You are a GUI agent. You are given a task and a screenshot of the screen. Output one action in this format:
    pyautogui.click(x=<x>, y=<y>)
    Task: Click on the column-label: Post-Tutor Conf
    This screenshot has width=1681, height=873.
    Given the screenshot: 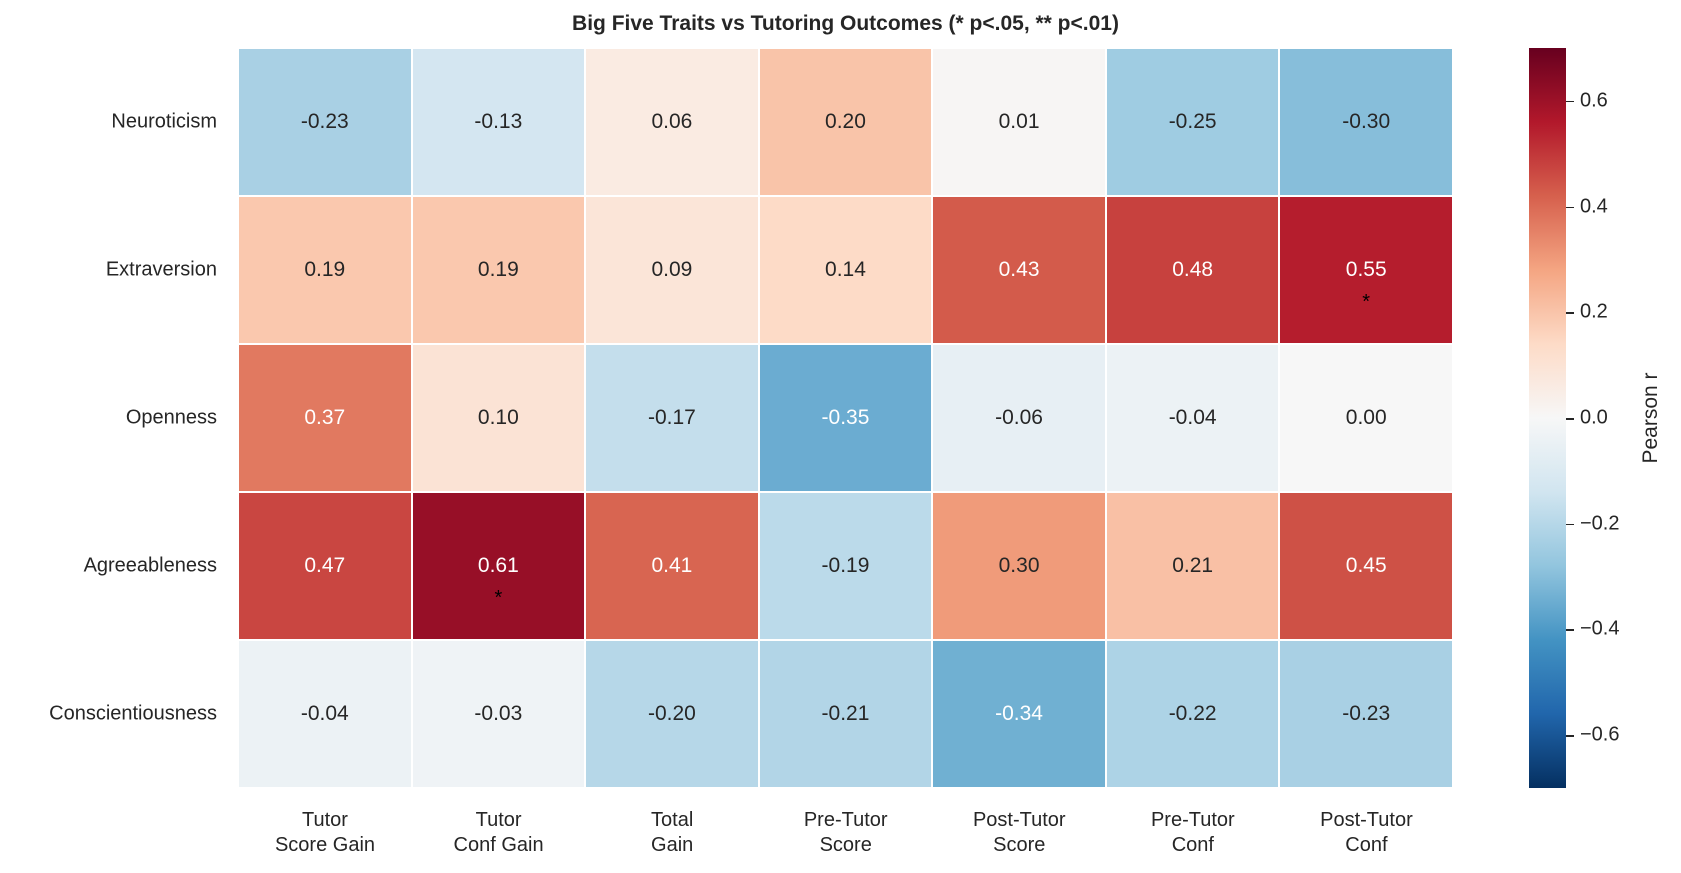 What is the action you would take?
    pyautogui.click(x=1366, y=833)
    